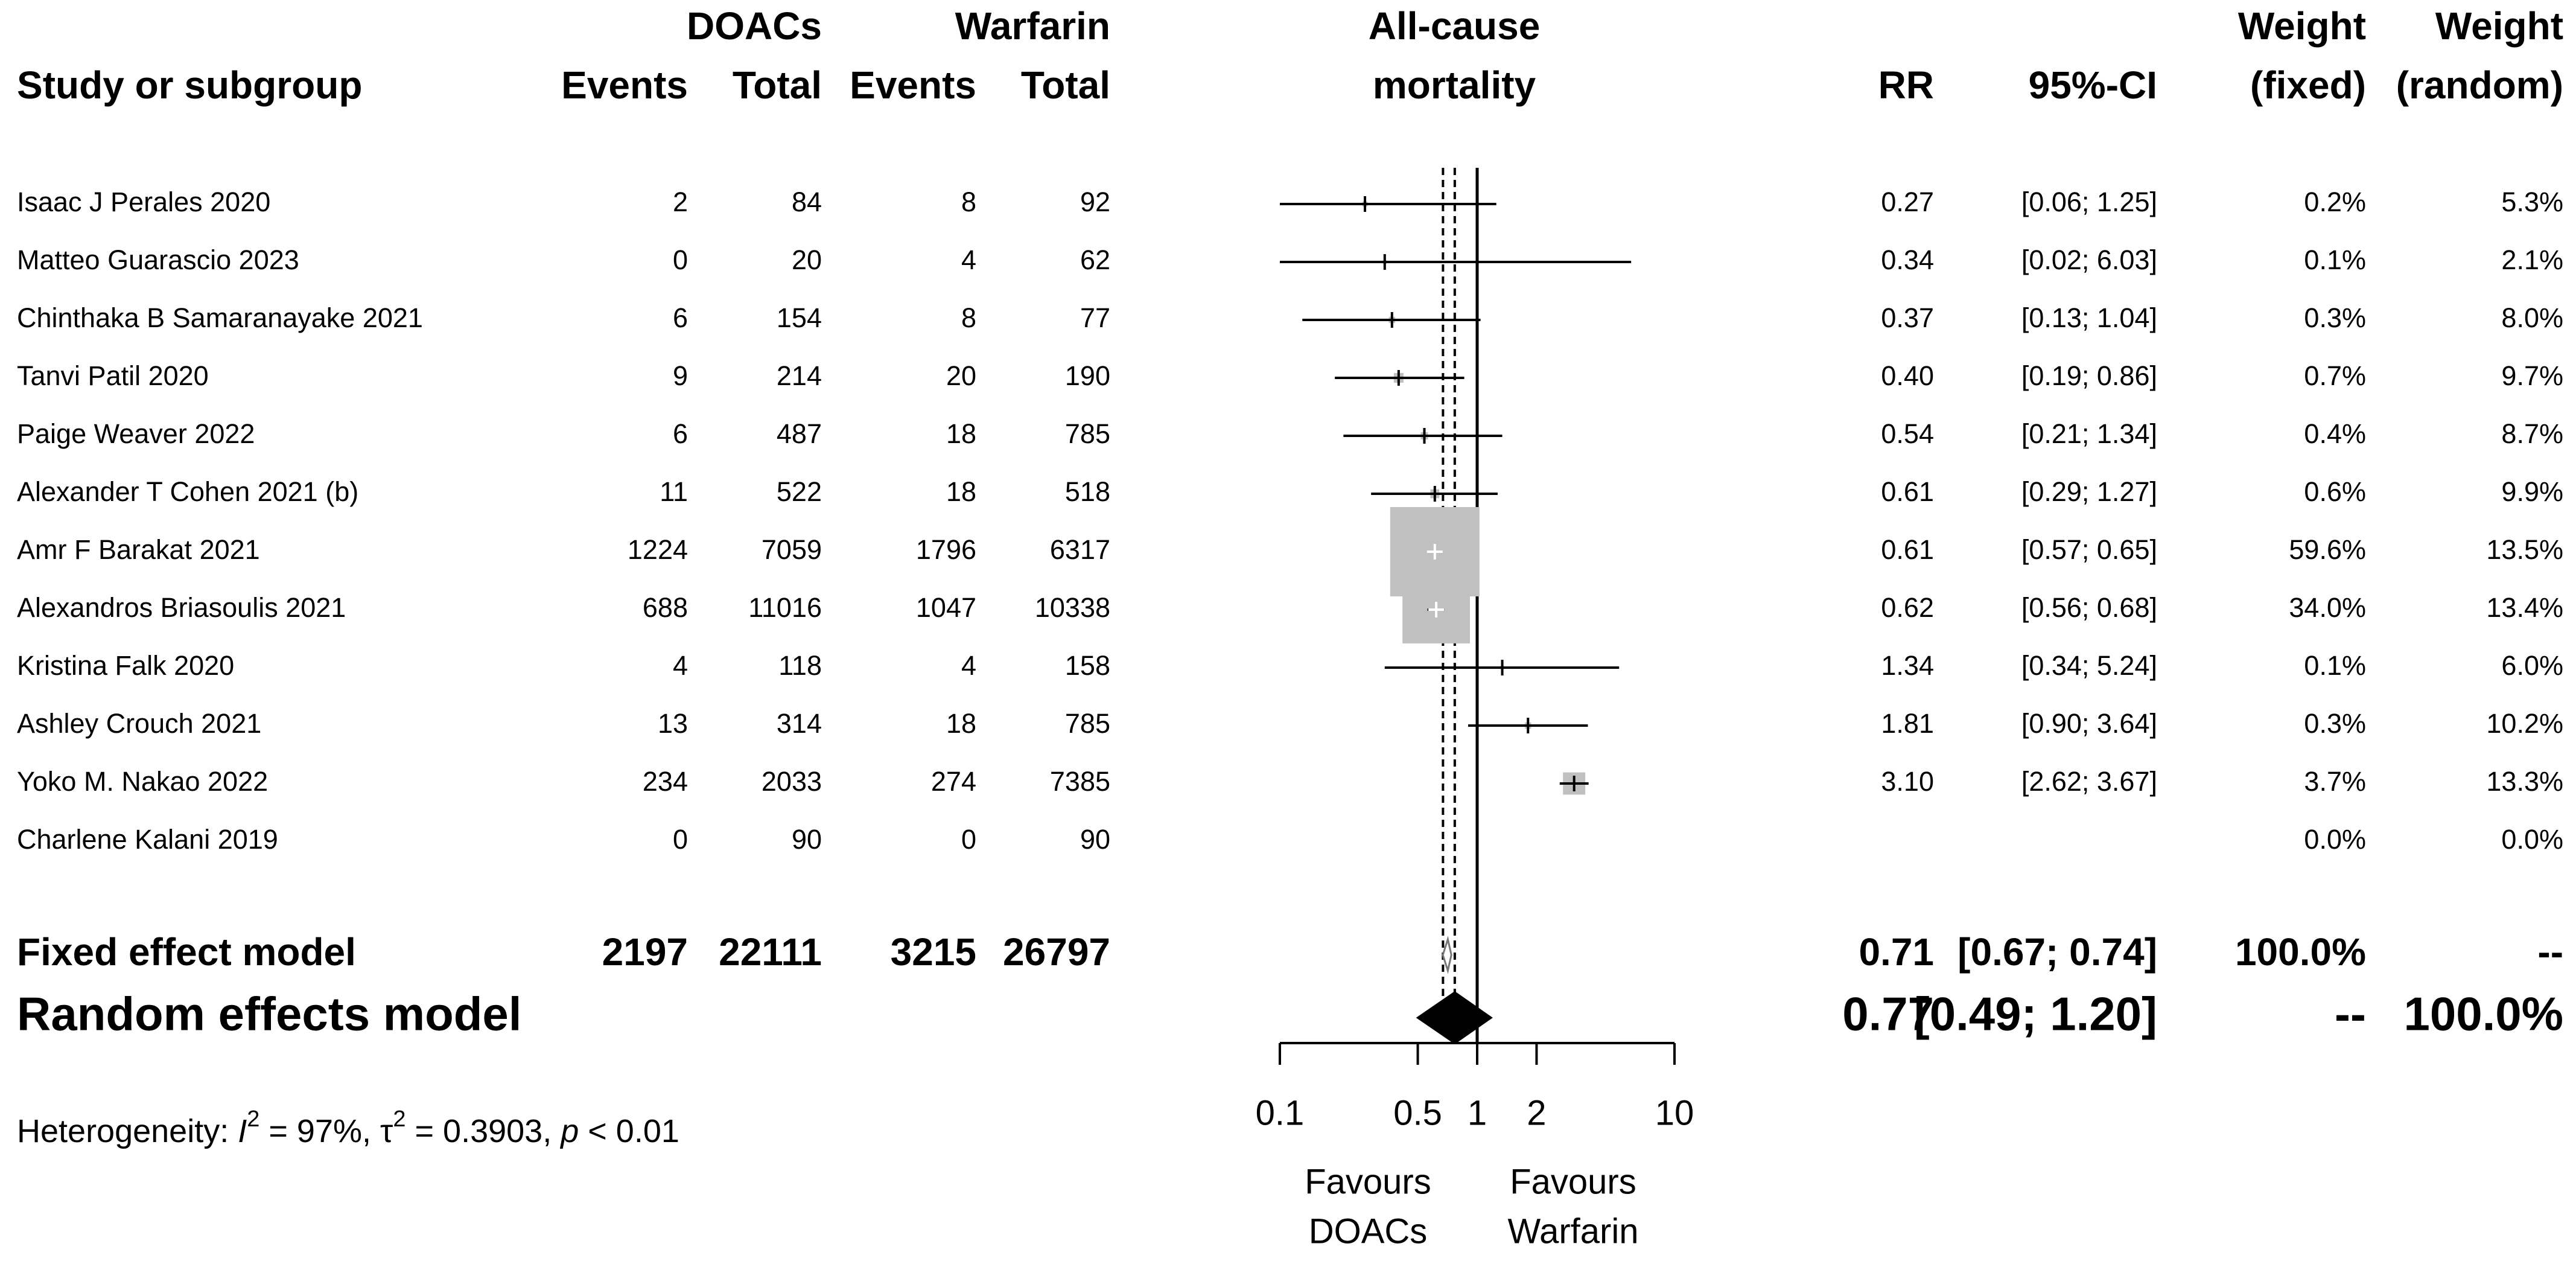  What do you see at coordinates (2089, 433) in the screenshot?
I see `study-ci: [0.21; 1.34]` at bounding box center [2089, 433].